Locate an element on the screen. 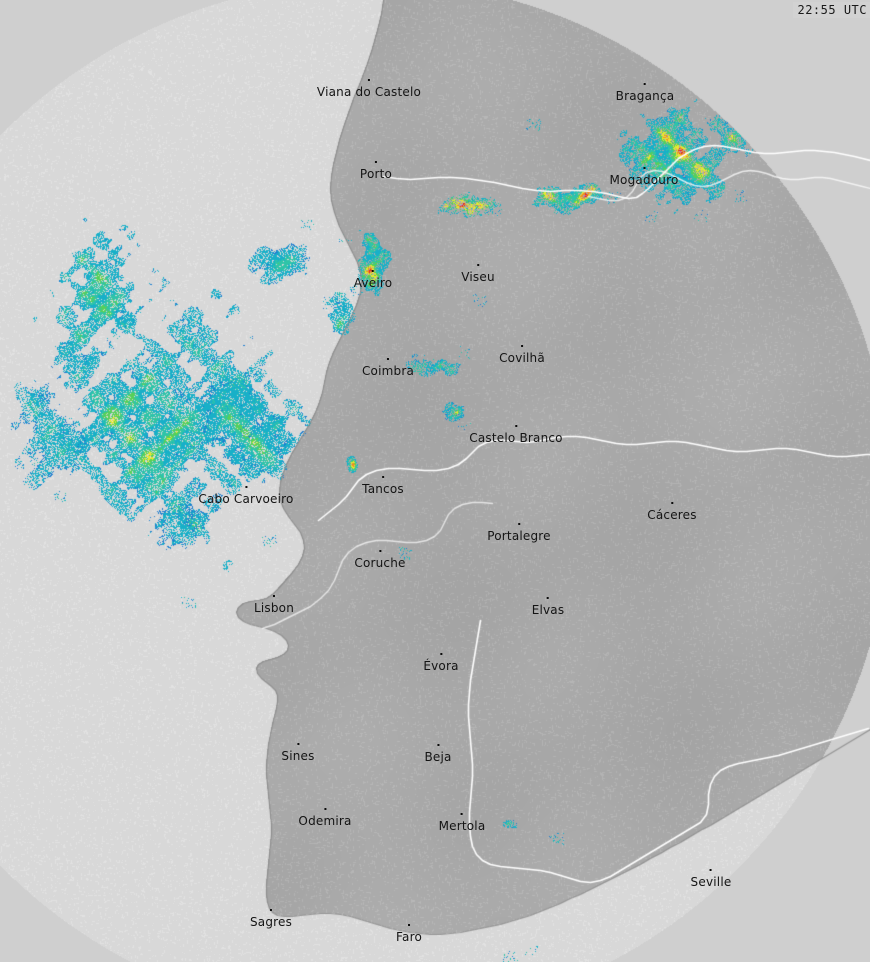 The width and height of the screenshot is (870, 962). city-label: Sines is located at coordinates (298, 753).